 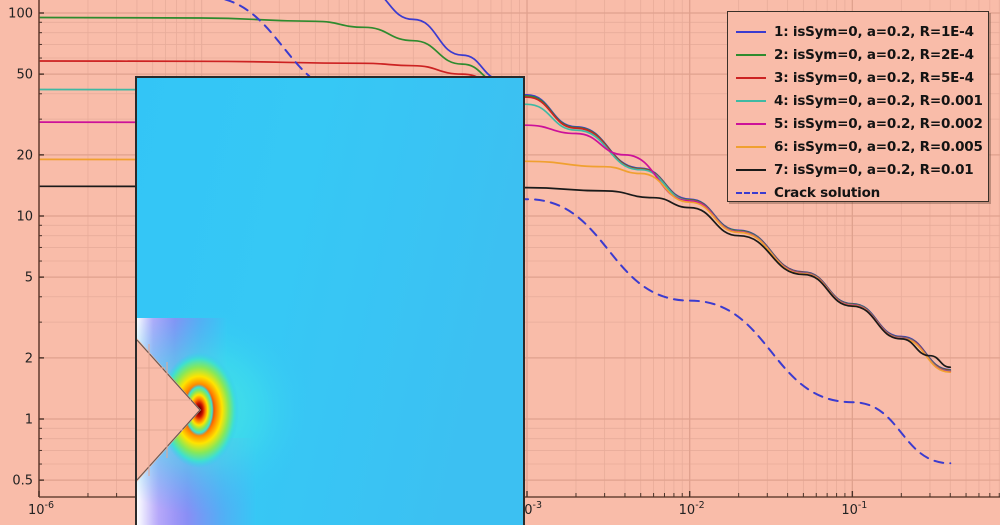 I want to click on legend-label-6: 6: isSym=0, a=0.2, R=0.005, so click(x=878, y=146).